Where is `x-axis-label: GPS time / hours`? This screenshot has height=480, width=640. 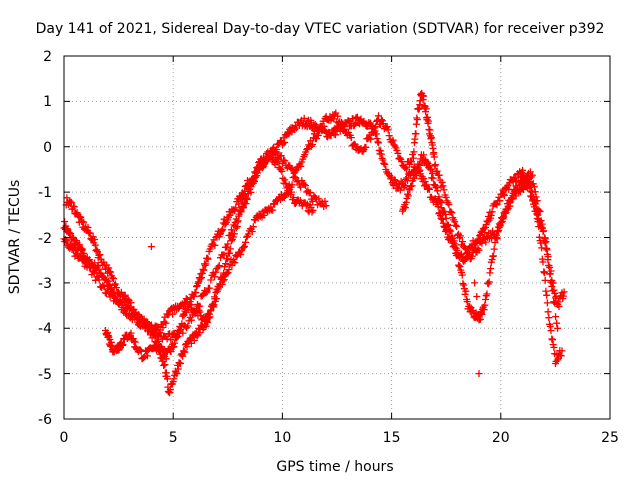
x-axis-label: GPS time / hours is located at coordinates (334, 467).